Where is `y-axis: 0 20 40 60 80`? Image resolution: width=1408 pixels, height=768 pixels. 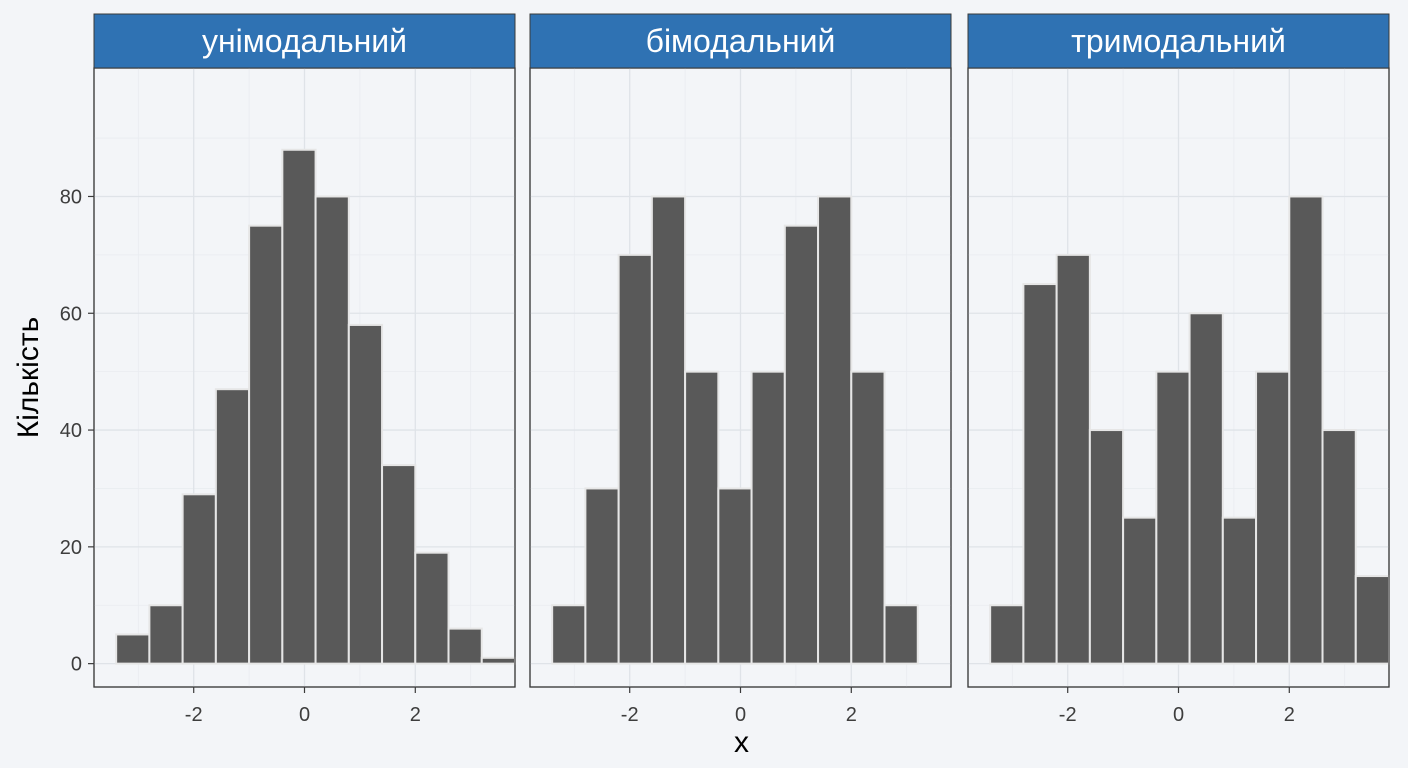 y-axis: 0 20 40 60 80 is located at coordinates (77, 431).